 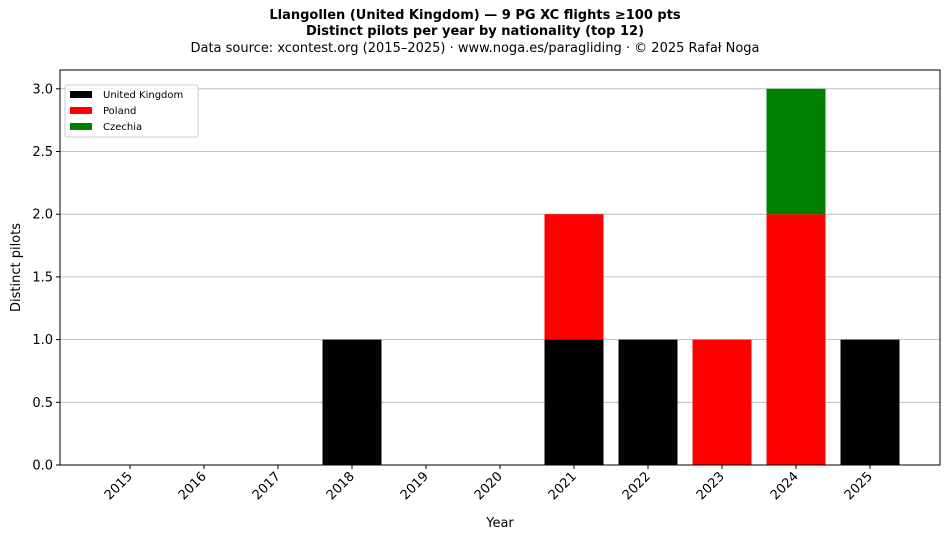 What do you see at coordinates (499, 523) in the screenshot?
I see `x-axis-label: Year` at bounding box center [499, 523].